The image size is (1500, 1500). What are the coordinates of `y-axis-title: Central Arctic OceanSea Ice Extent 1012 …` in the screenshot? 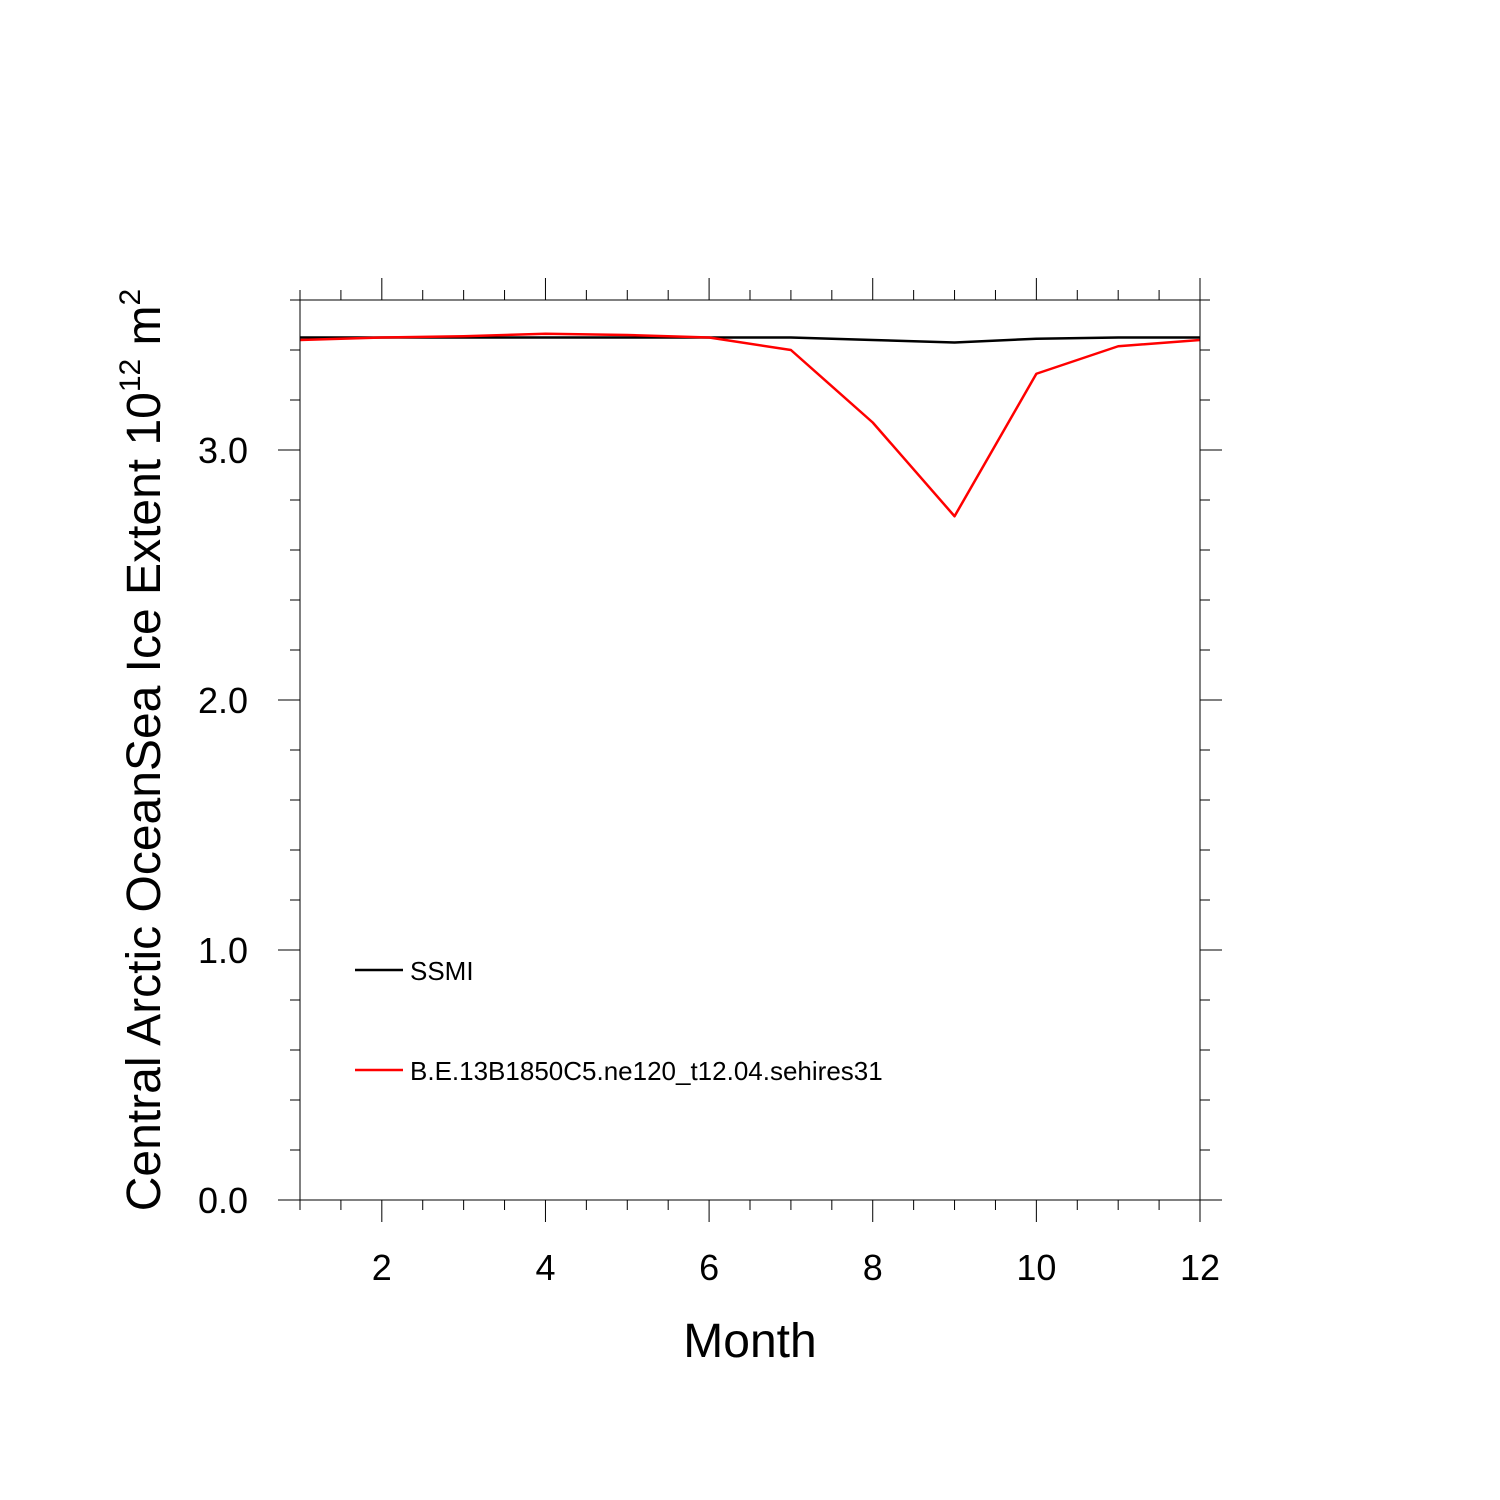 It's located at (142, 750).